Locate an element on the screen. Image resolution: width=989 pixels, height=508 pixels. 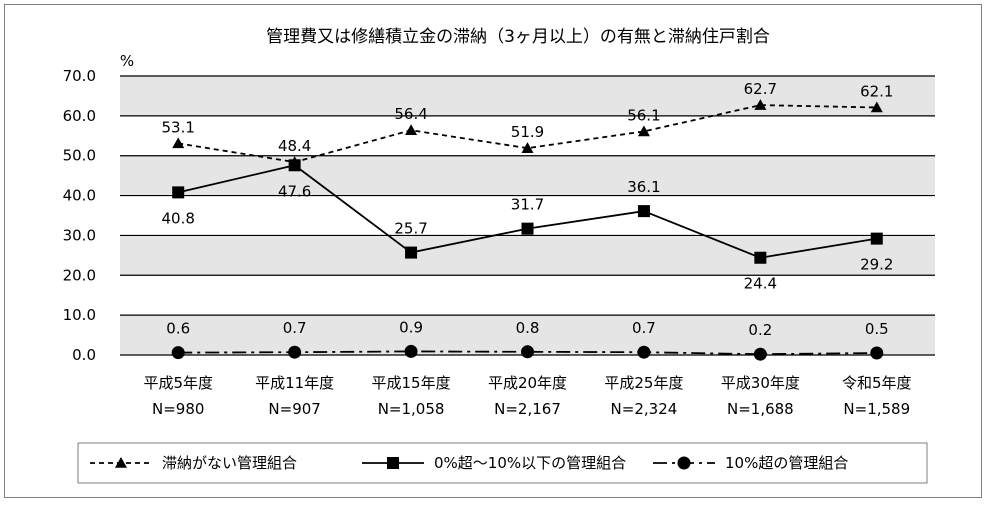
x-tick-label: 令和5年度 is located at coordinates (877, 383).